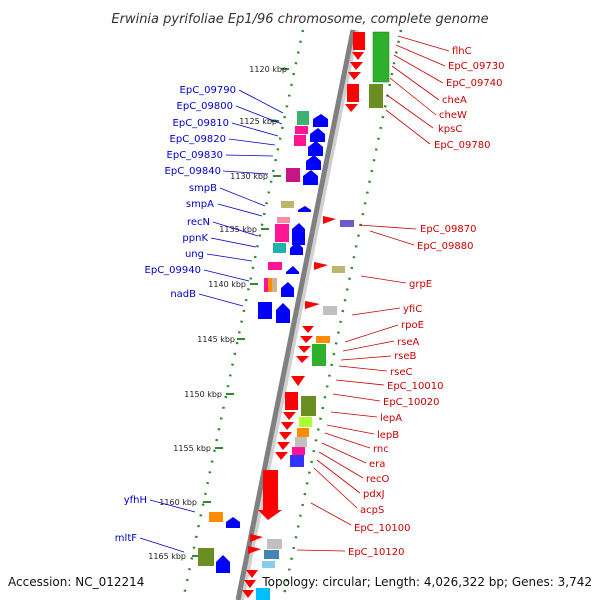 Image resolution: width=600 pixels, height=600 pixels. Describe the element at coordinates (194, 254) in the screenshot. I see `label-ung: ung` at that location.